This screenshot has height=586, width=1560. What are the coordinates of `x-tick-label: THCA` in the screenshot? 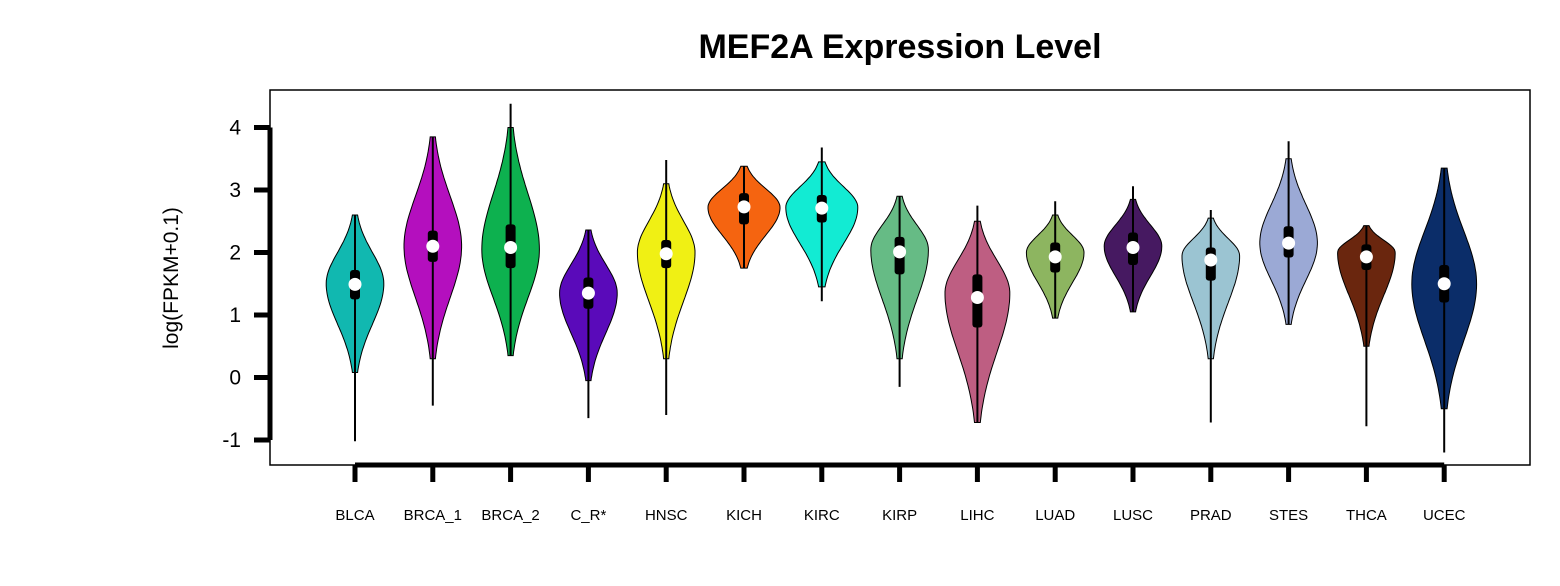 It's located at (1366, 515).